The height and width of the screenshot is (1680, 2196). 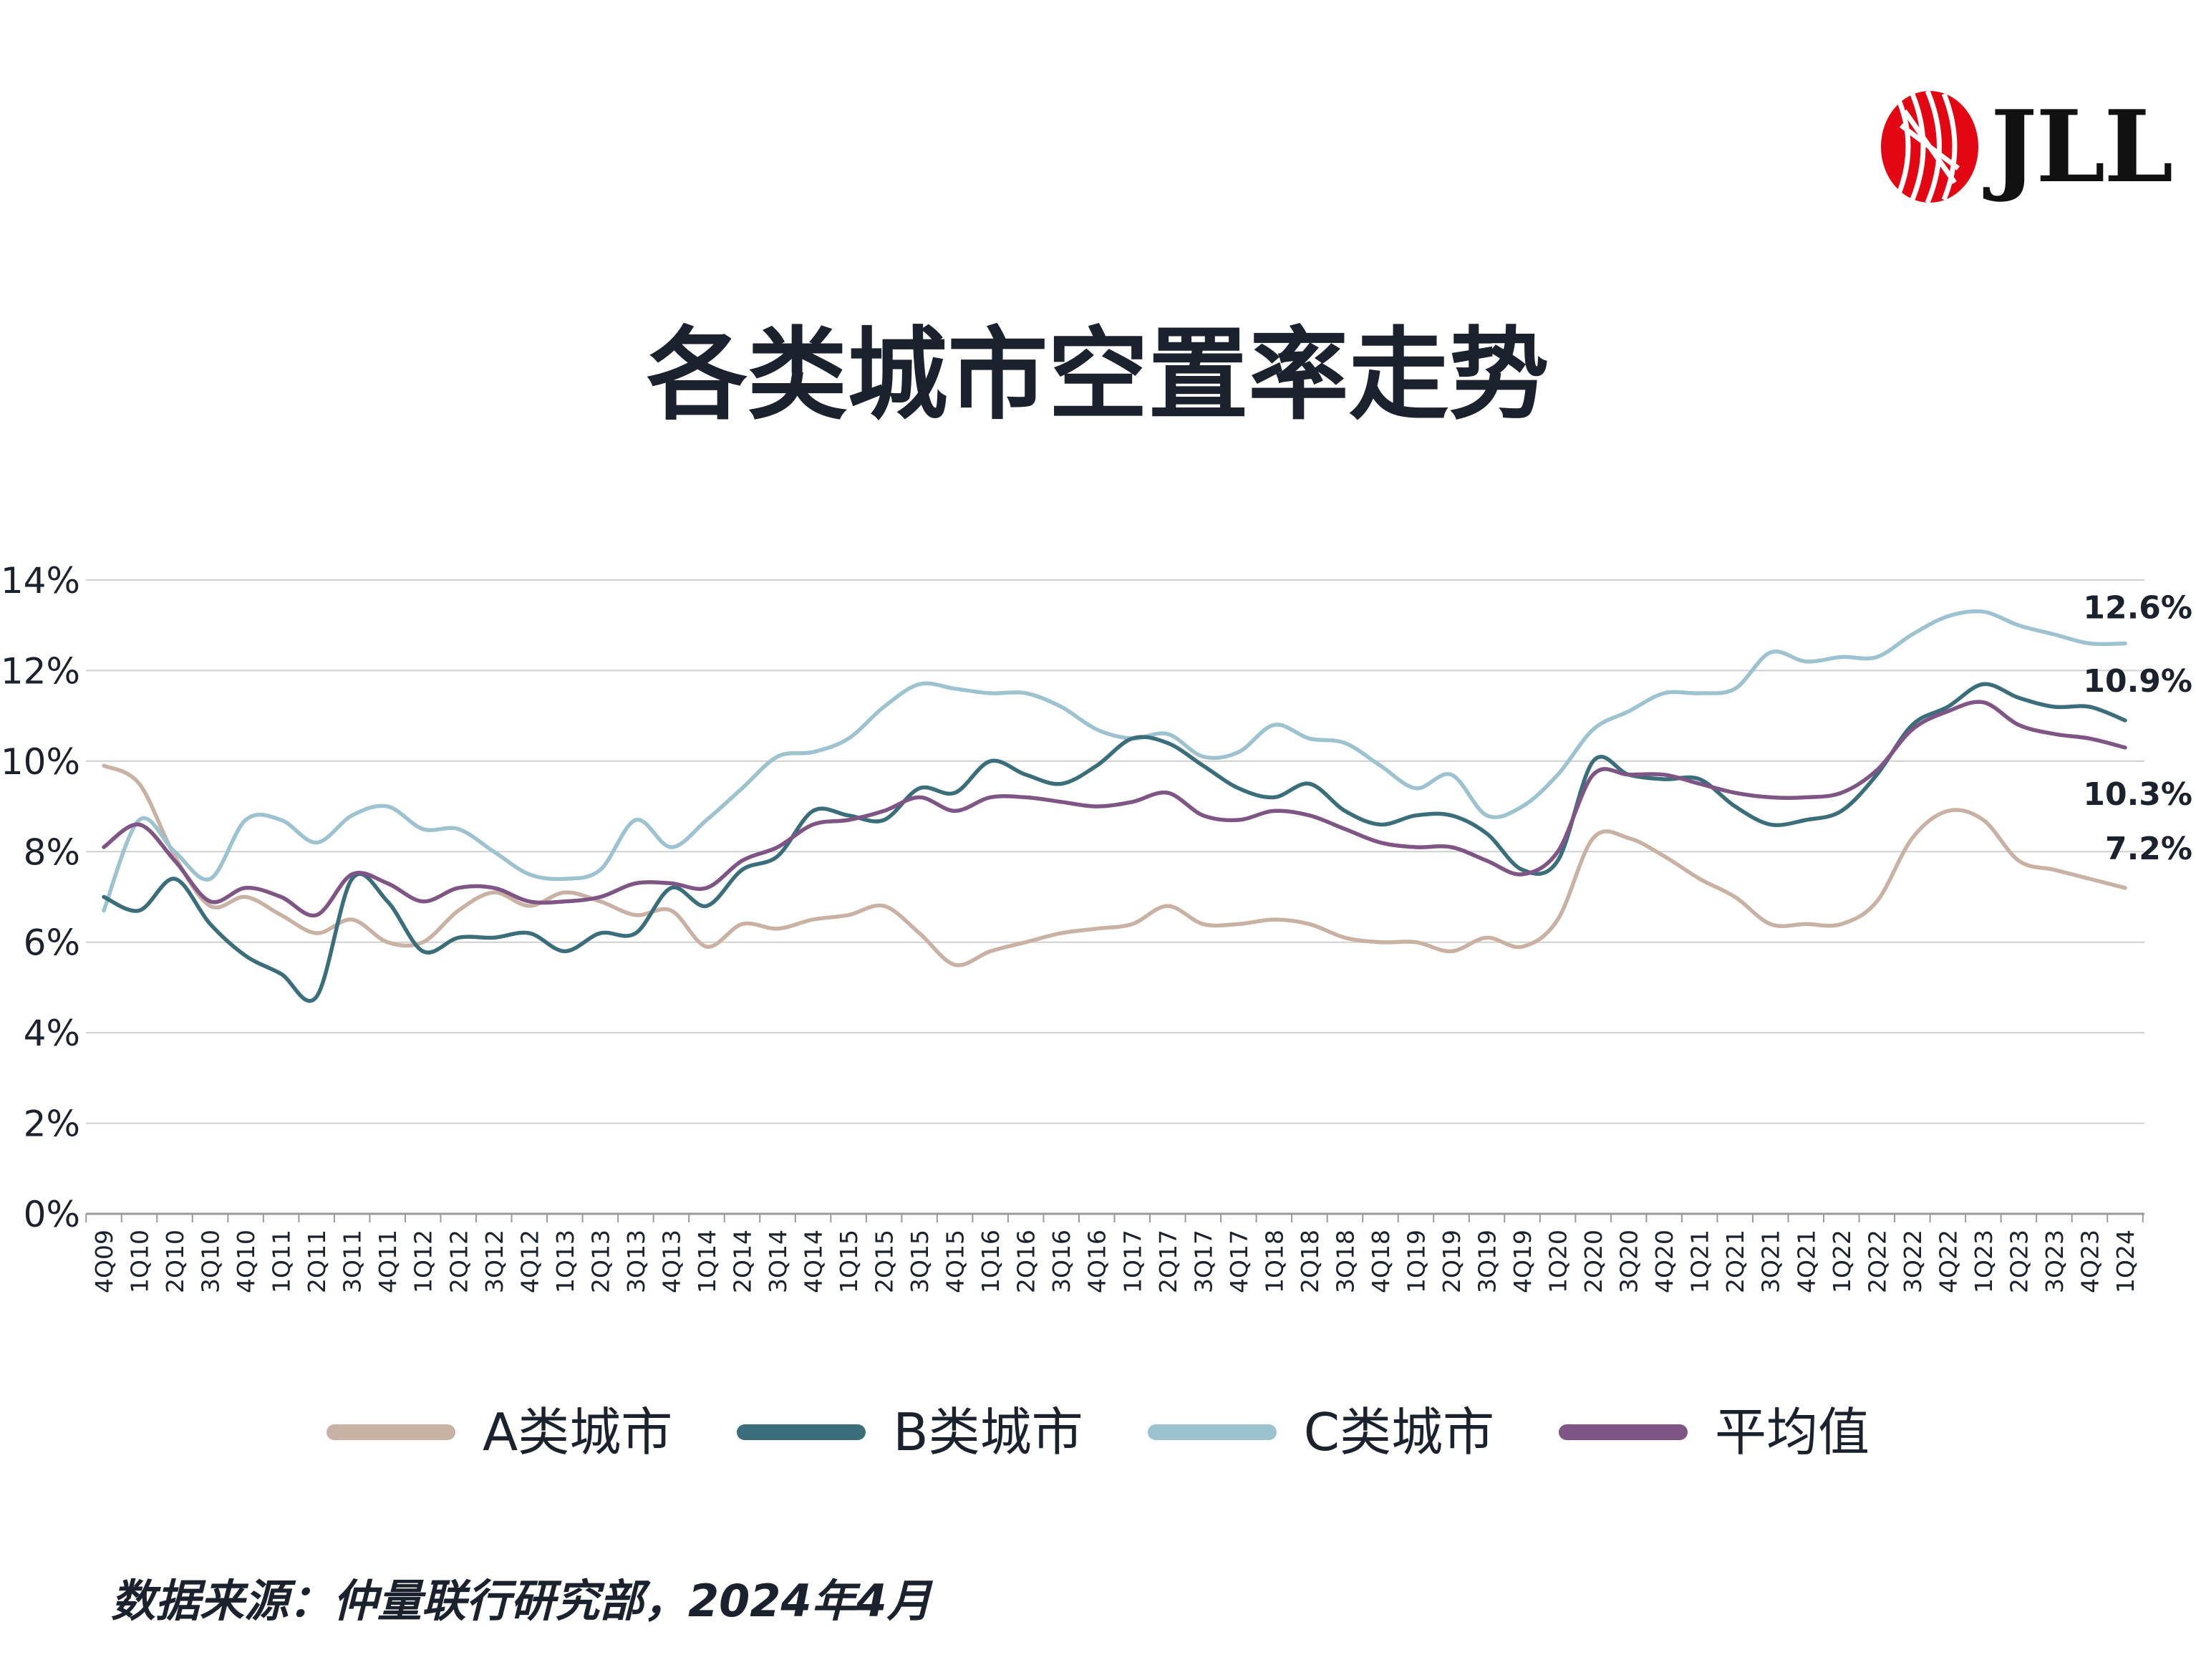 What do you see at coordinates (1114, 865) in the screenshot?
I see `series-line-a` at bounding box center [1114, 865].